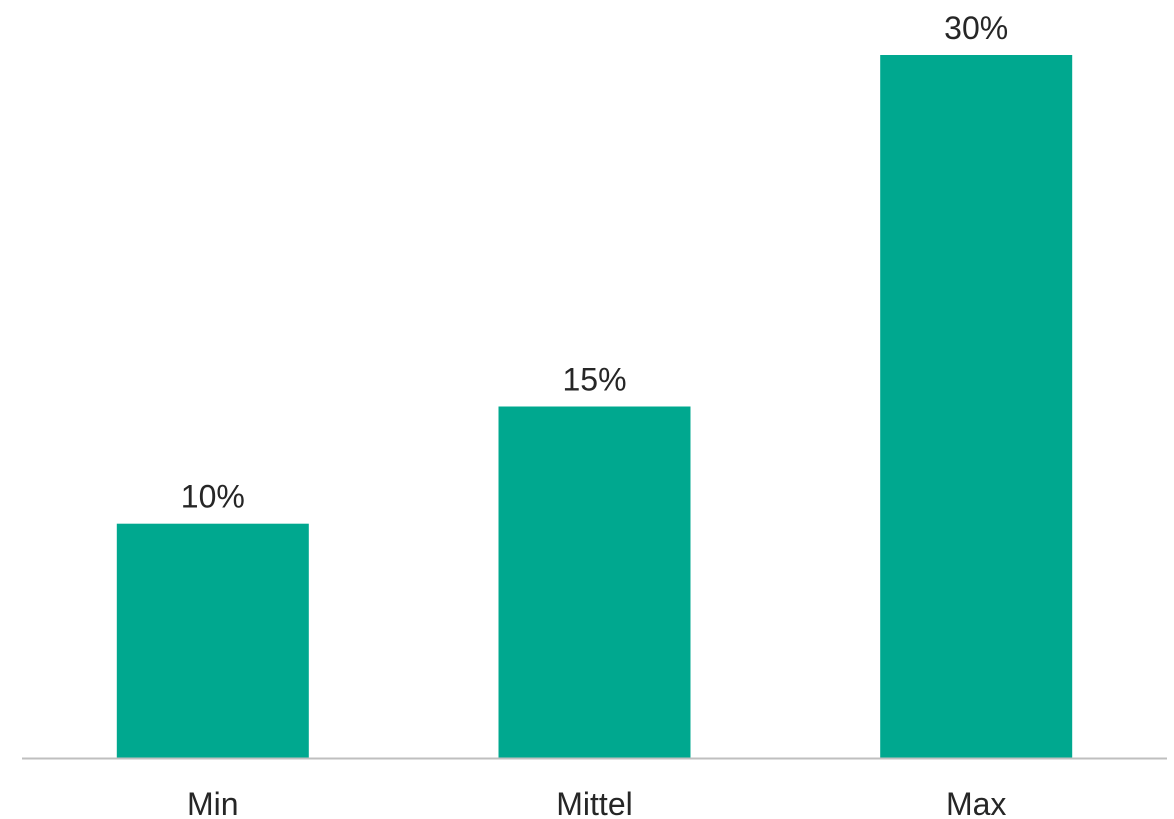  I want to click on category-label-min: Min, so click(213, 802).